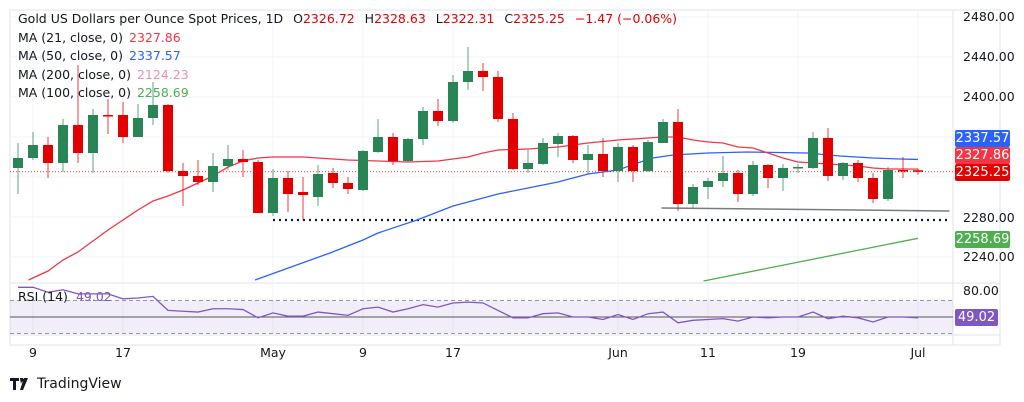 The image size is (1024, 402). What do you see at coordinates (982, 239) in the screenshot?
I see `ma100-price-badge: 2258.69` at bounding box center [982, 239].